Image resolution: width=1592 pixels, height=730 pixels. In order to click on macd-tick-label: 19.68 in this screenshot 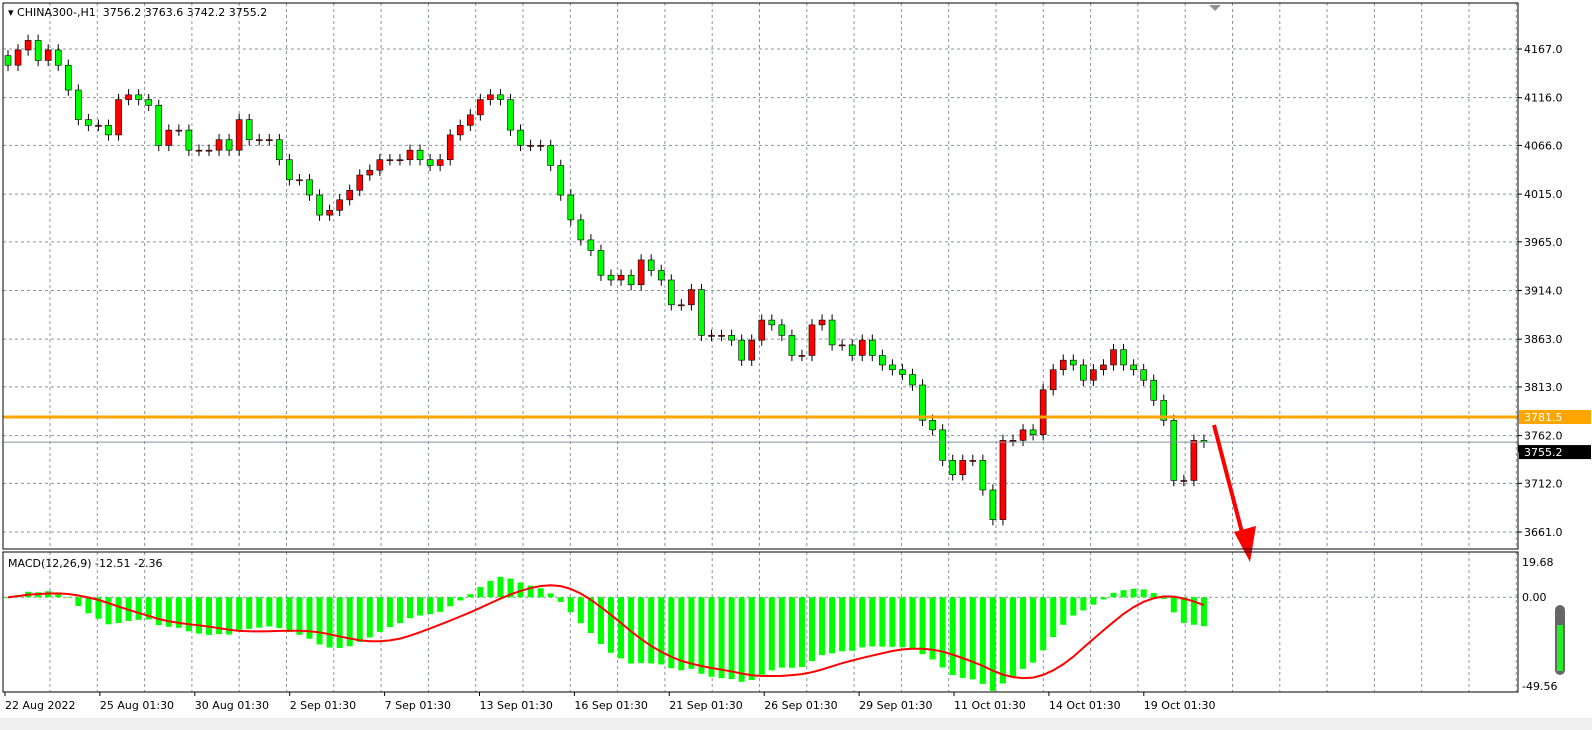, I will do `click(1538, 562)`.